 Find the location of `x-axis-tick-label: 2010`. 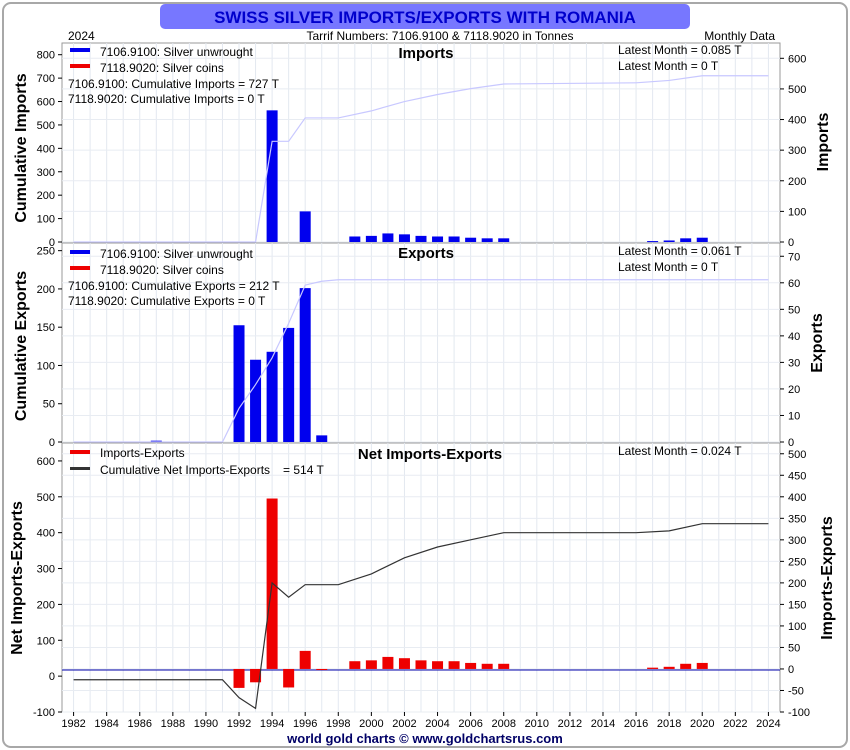

x-axis-tick-label: 2010 is located at coordinates (537, 724).